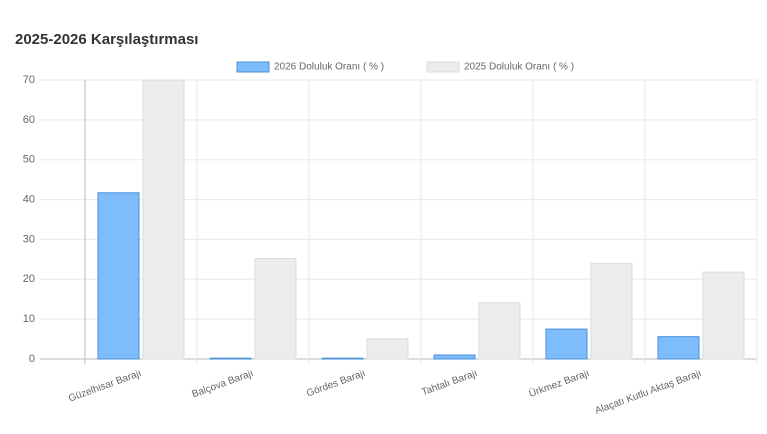 The image size is (767, 434). I want to click on y-tick-label: 70, so click(29, 80).